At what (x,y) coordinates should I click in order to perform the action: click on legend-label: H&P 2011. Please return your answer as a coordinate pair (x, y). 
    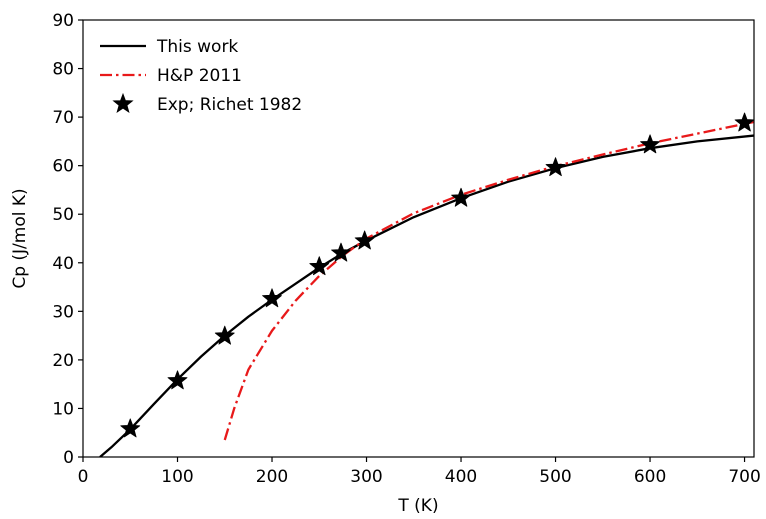
    Looking at the image, I should click on (199, 76).